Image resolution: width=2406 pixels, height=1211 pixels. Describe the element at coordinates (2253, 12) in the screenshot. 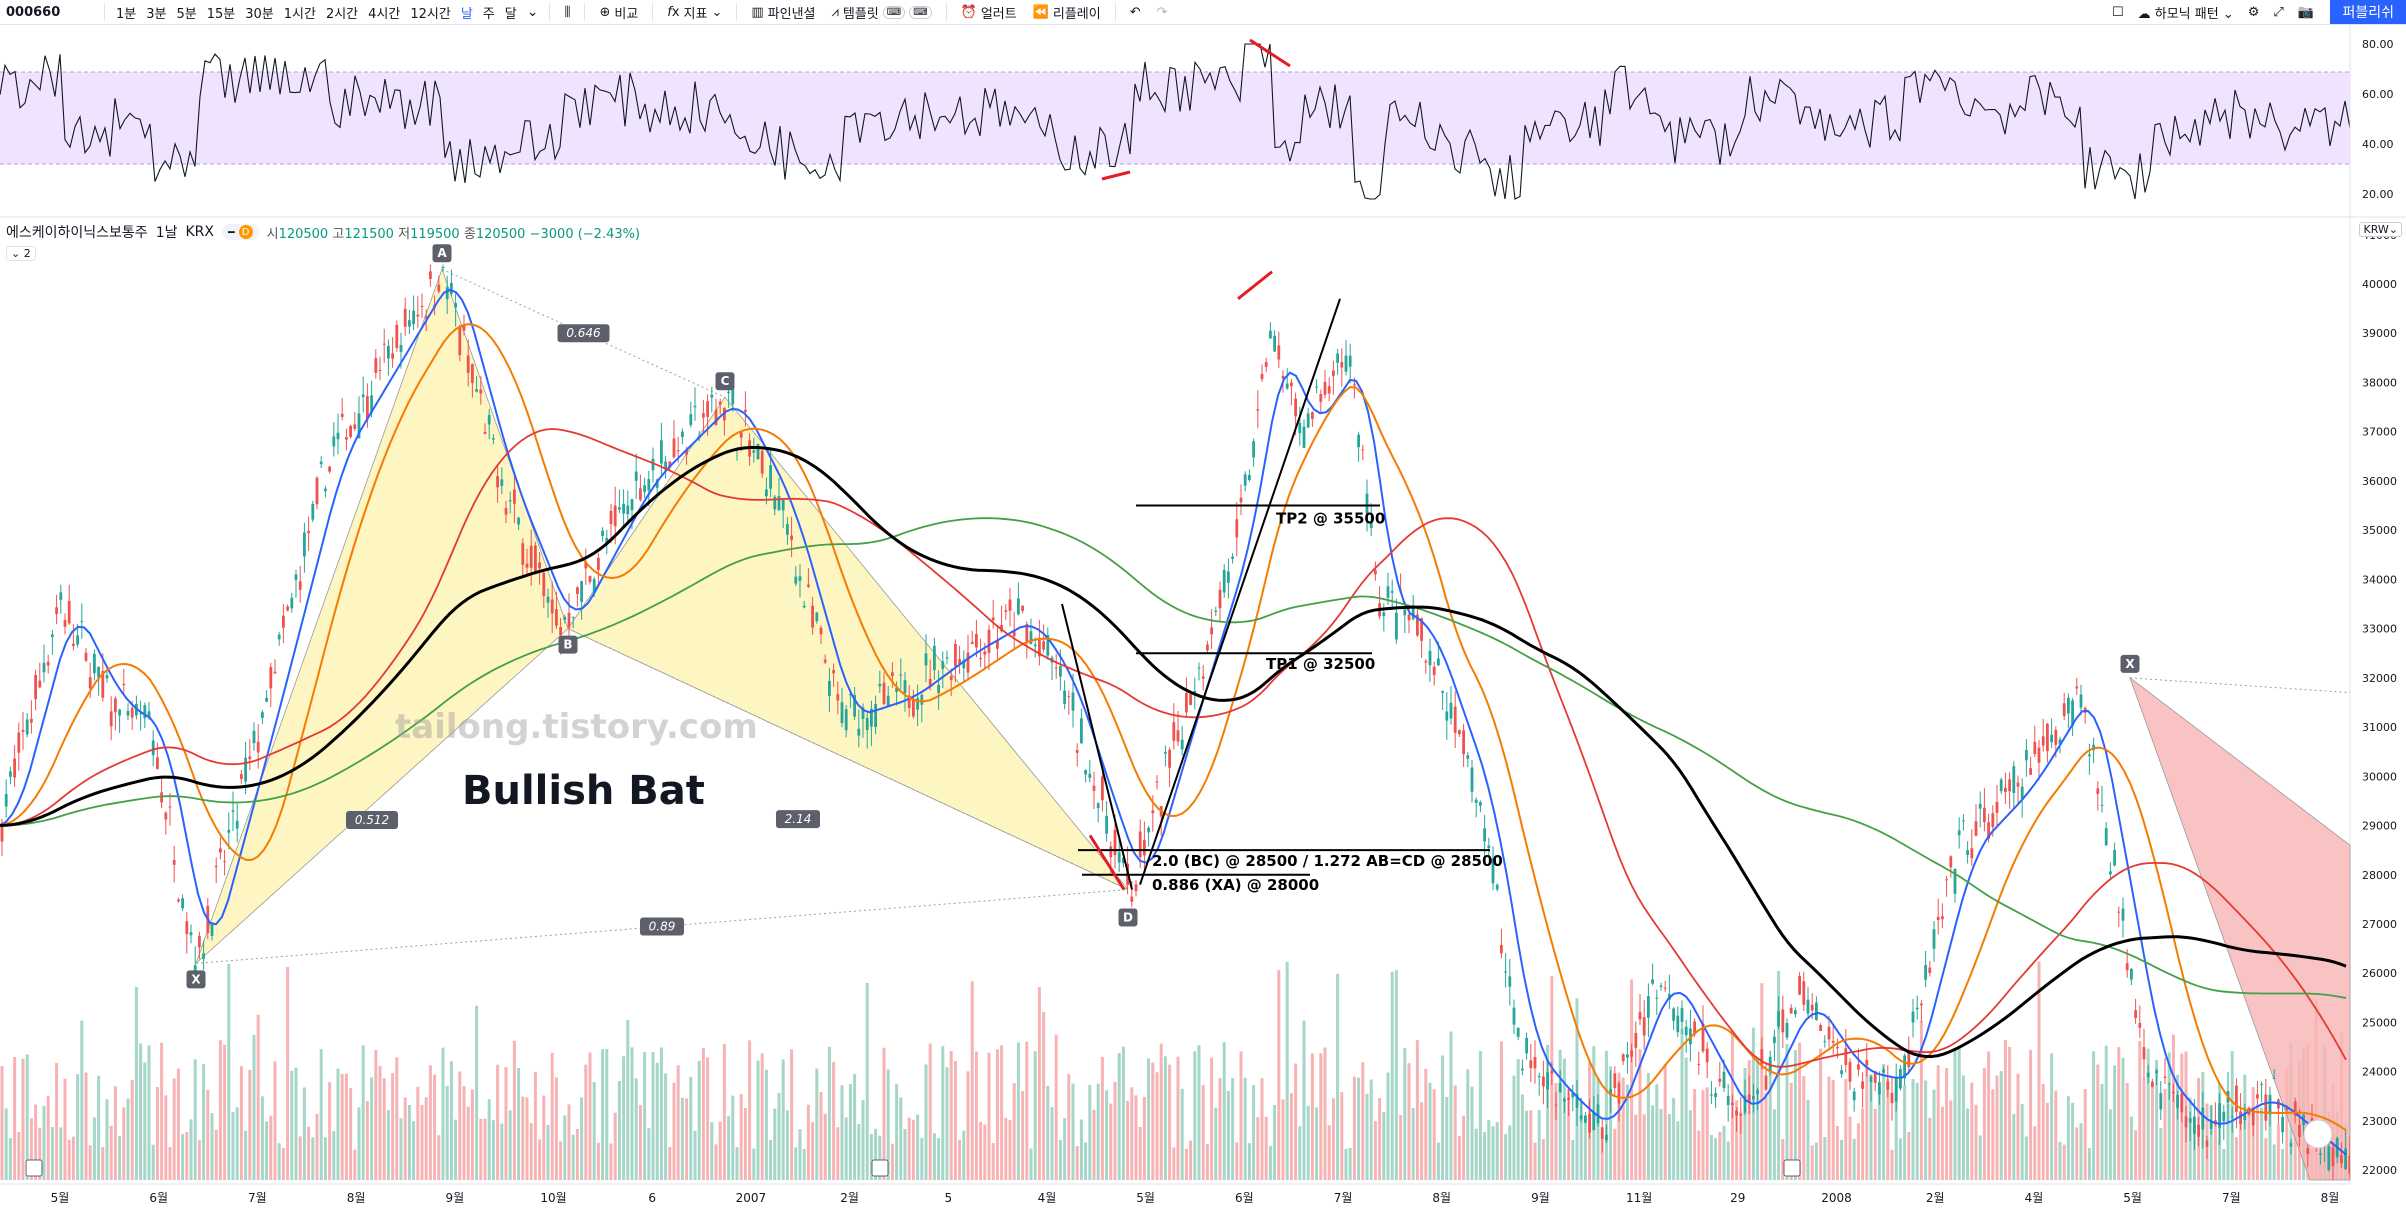

I see `gear-icon: ⚙` at that location.